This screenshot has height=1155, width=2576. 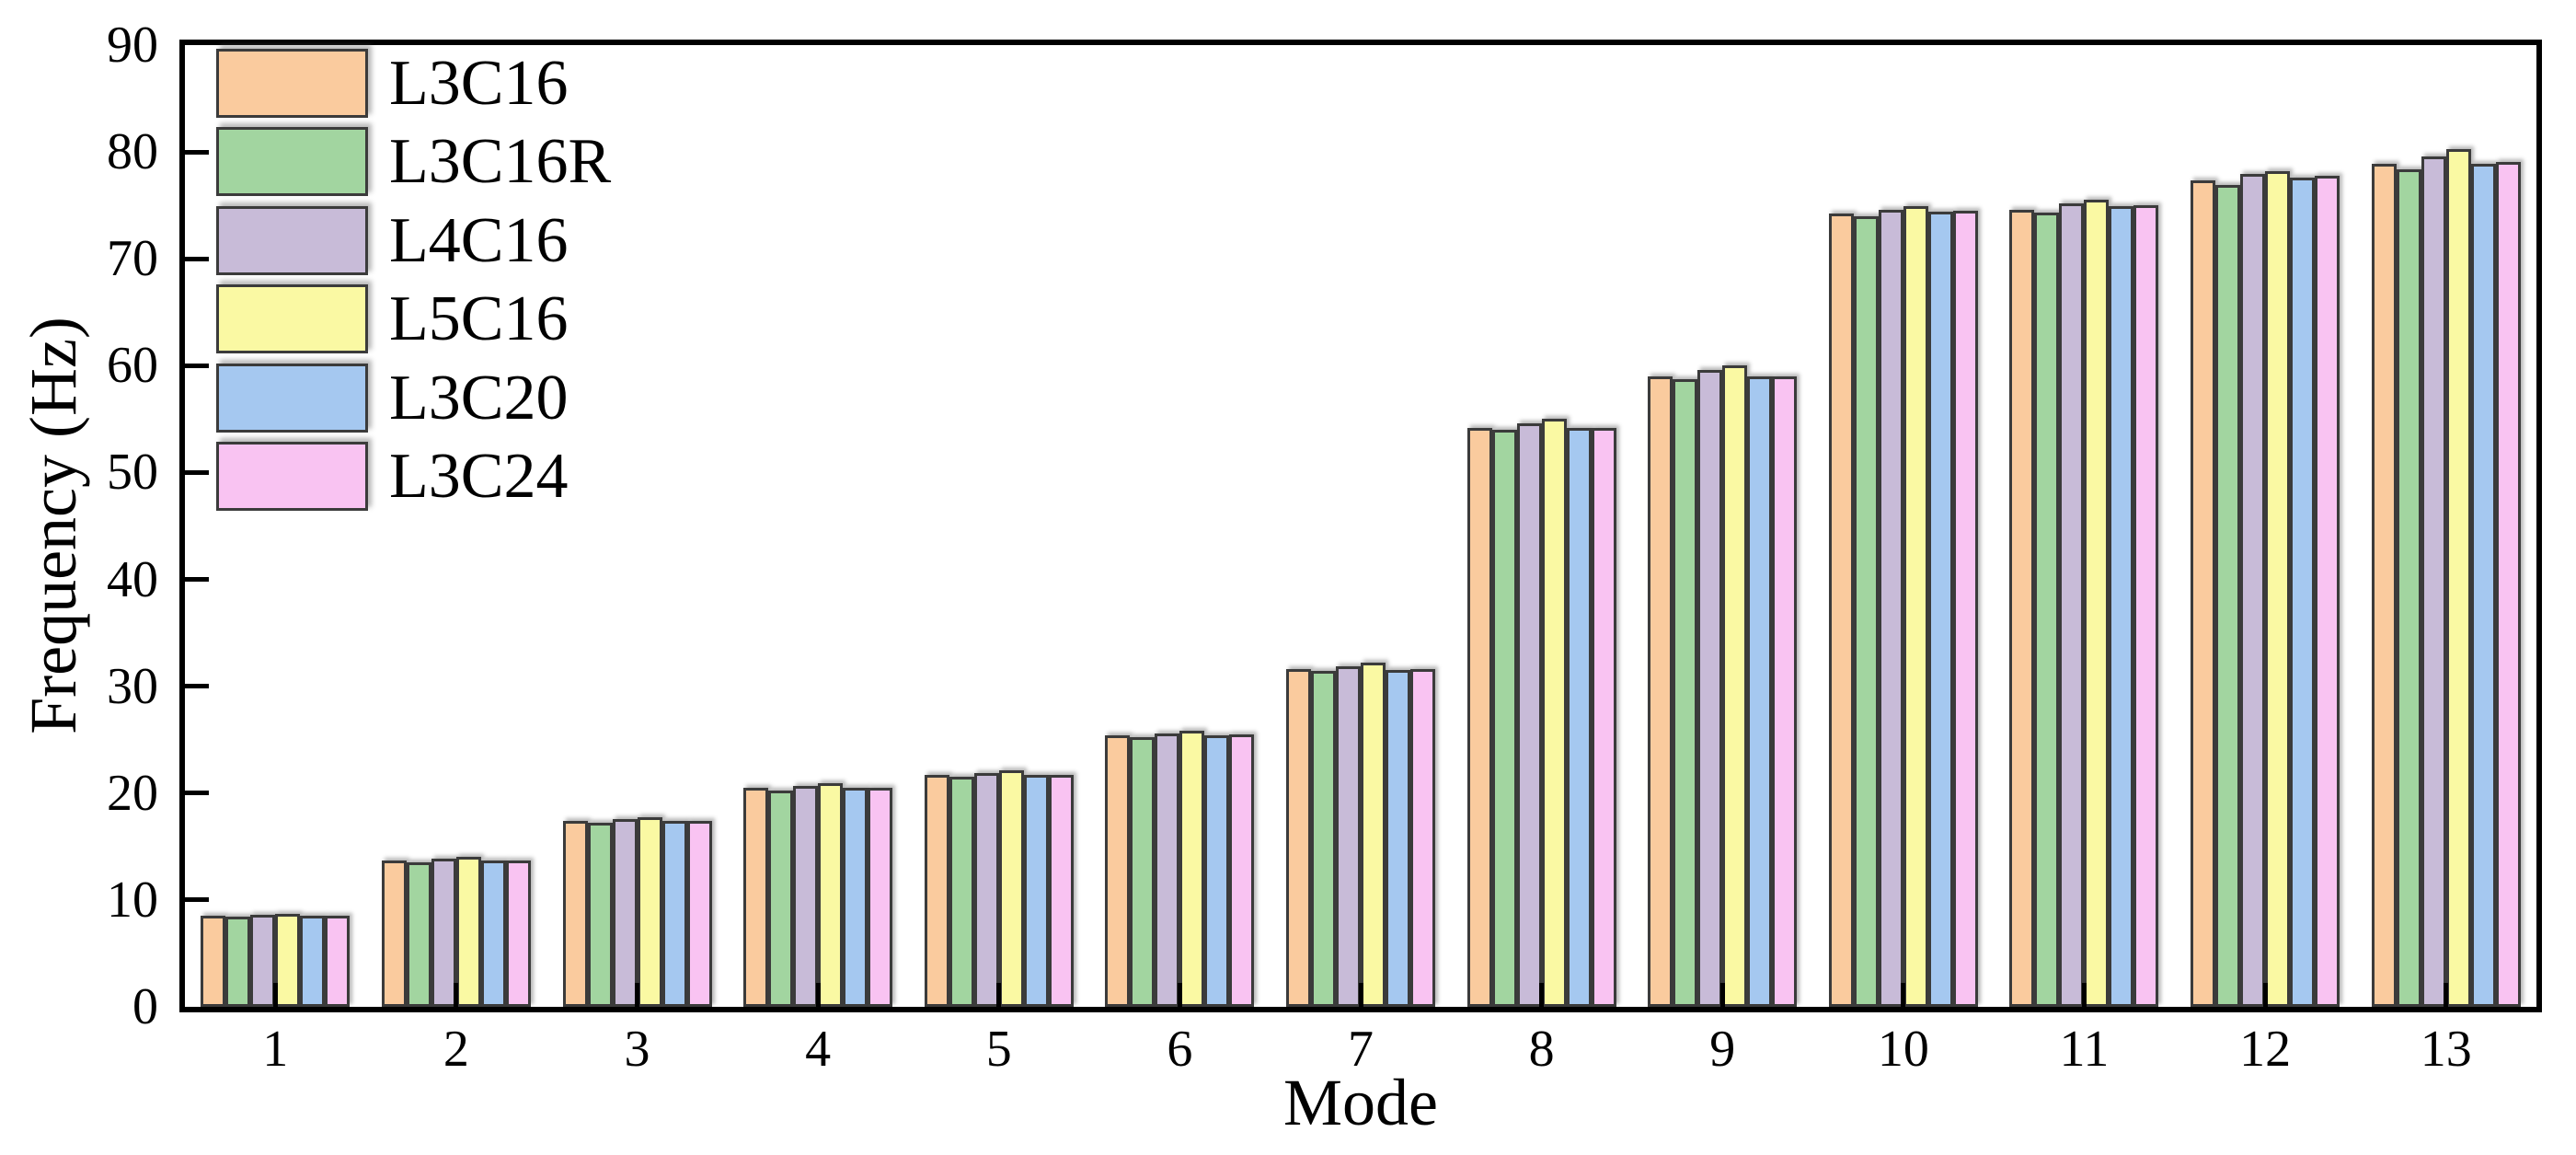 I want to click on legend-swatch-L4C16, so click(x=292, y=240).